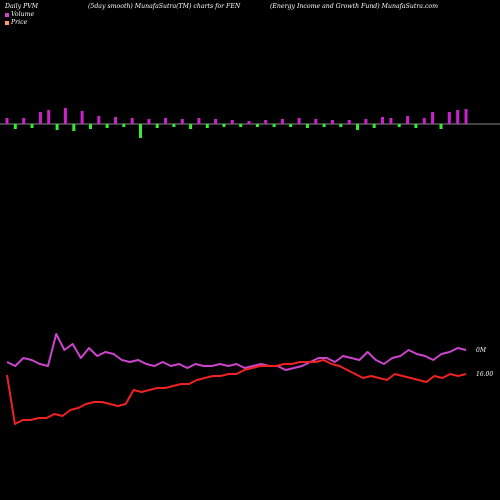 Image resolution: width=500 pixels, height=500 pixels. Describe the element at coordinates (22, 6) in the screenshot. I see `chart-title-left: Daily PVM` at that location.